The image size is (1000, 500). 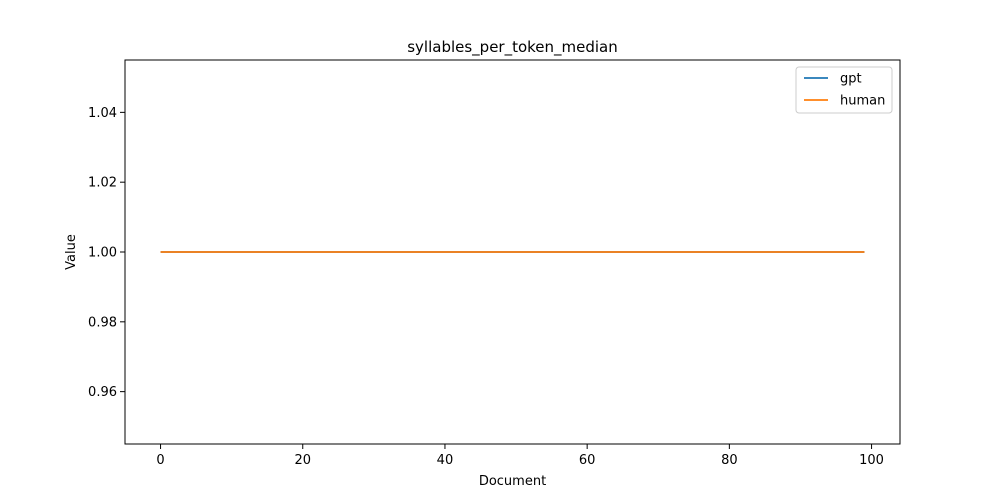 I want to click on x-tick-label: 40, so click(x=445, y=460).